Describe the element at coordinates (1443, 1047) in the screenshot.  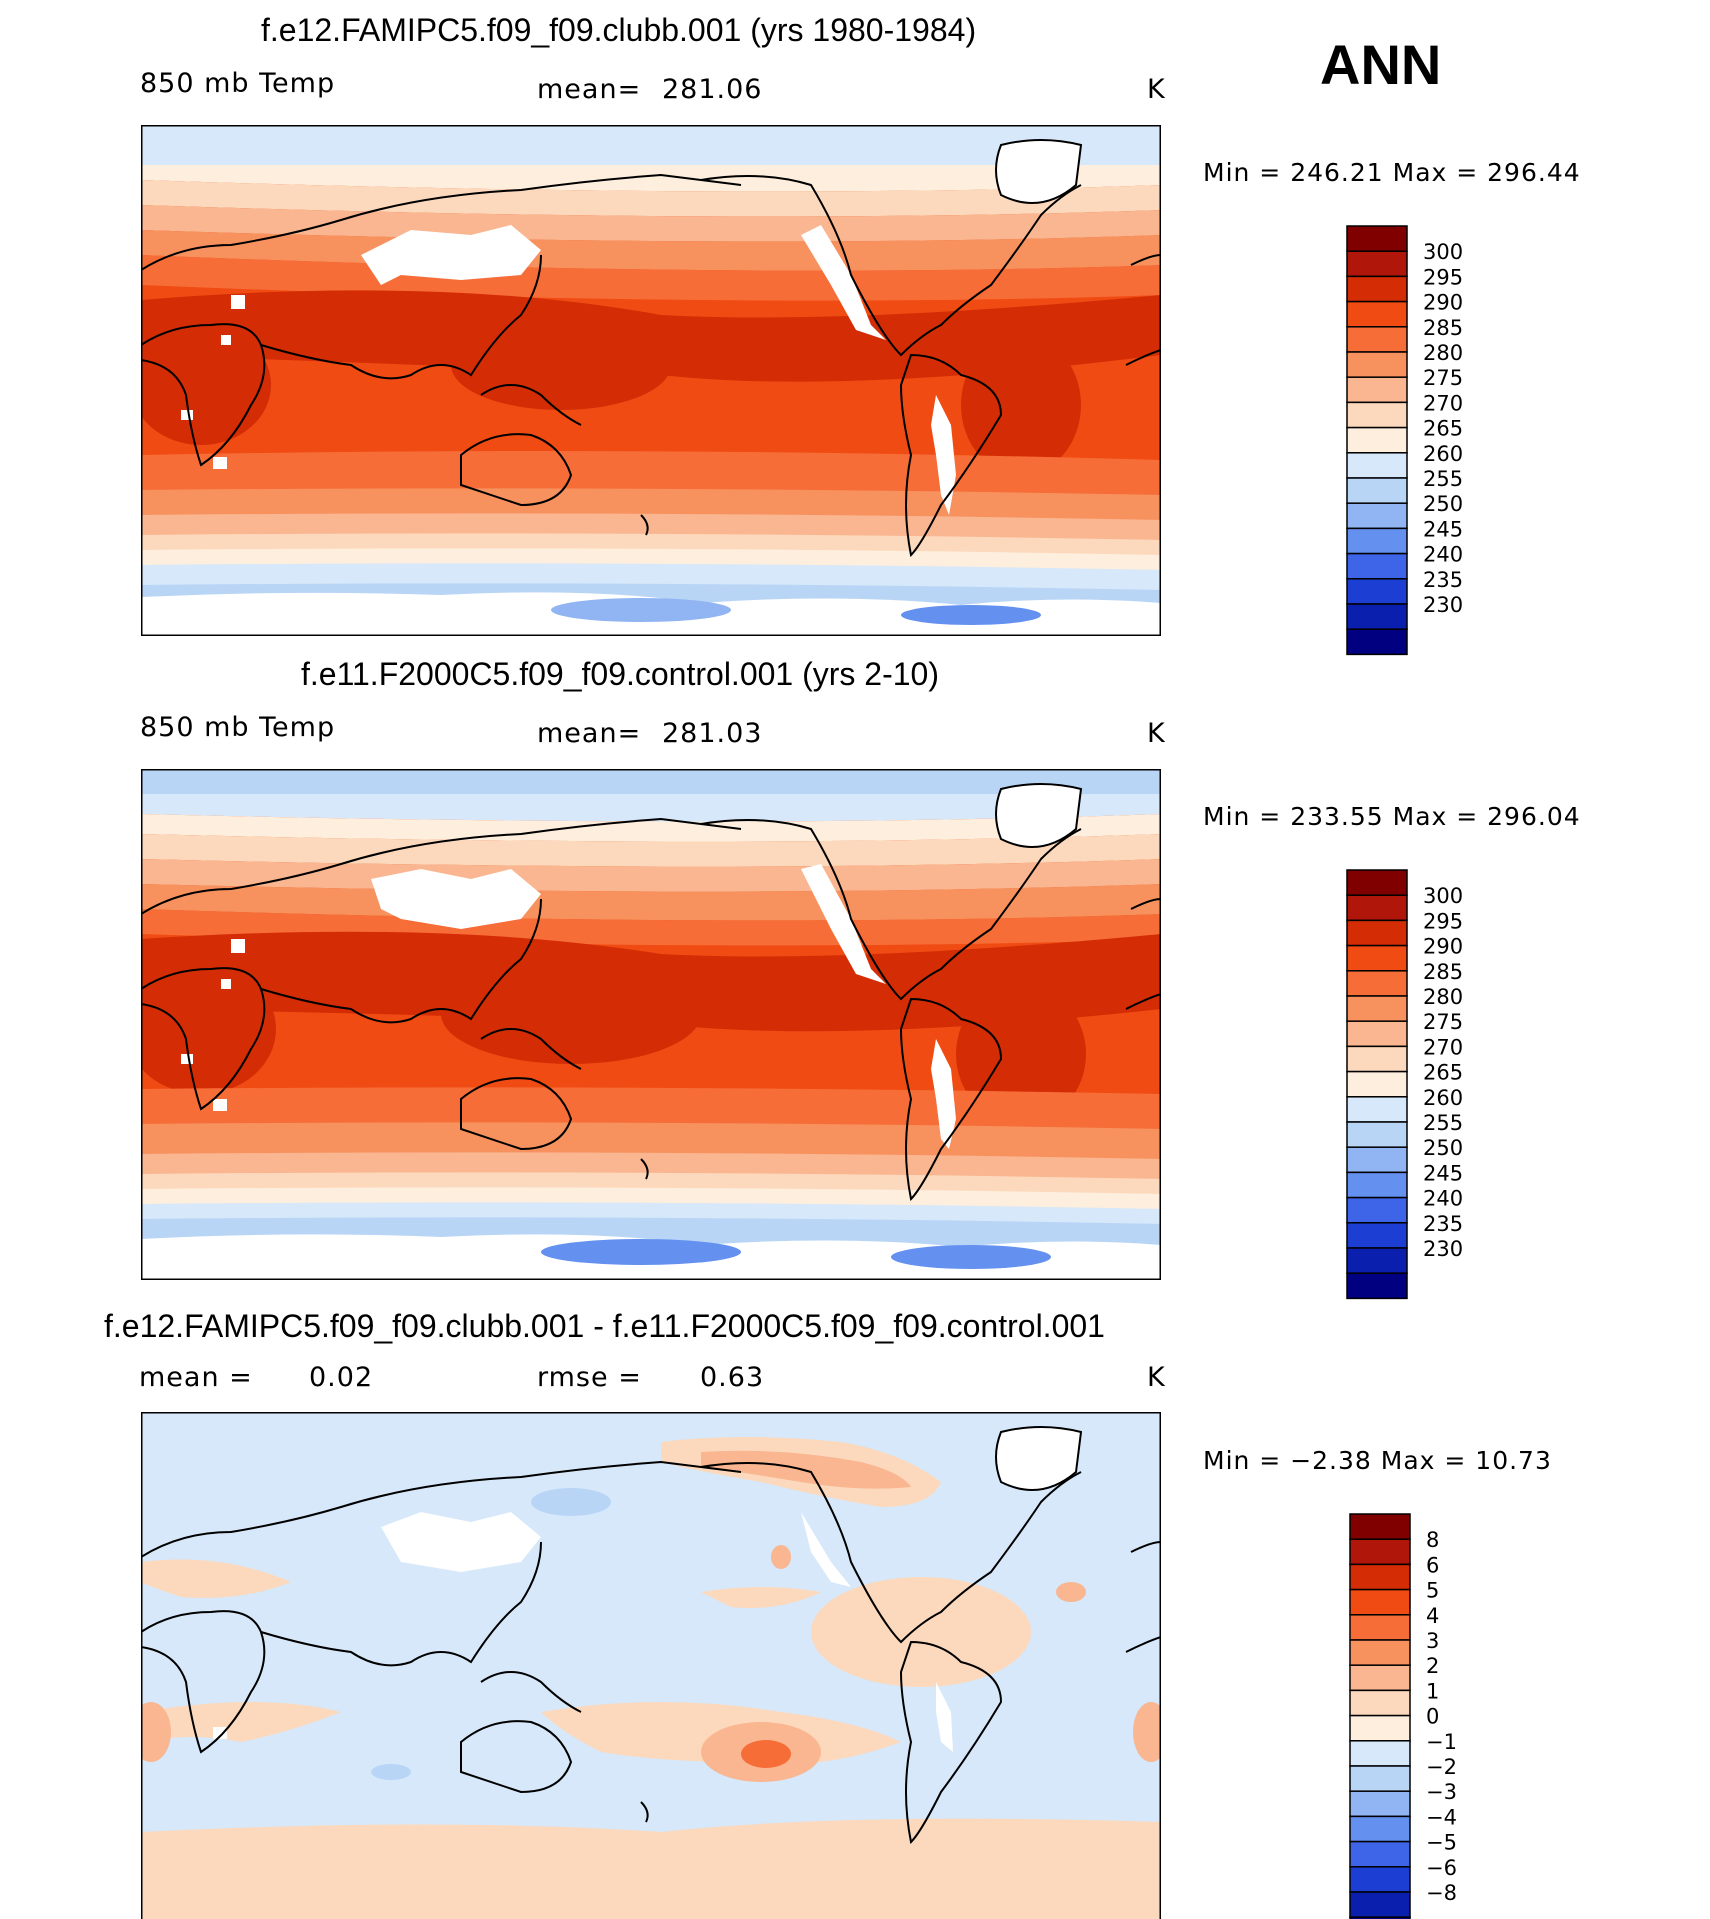
I see `panel-2-colorbar-label: 270` at that location.